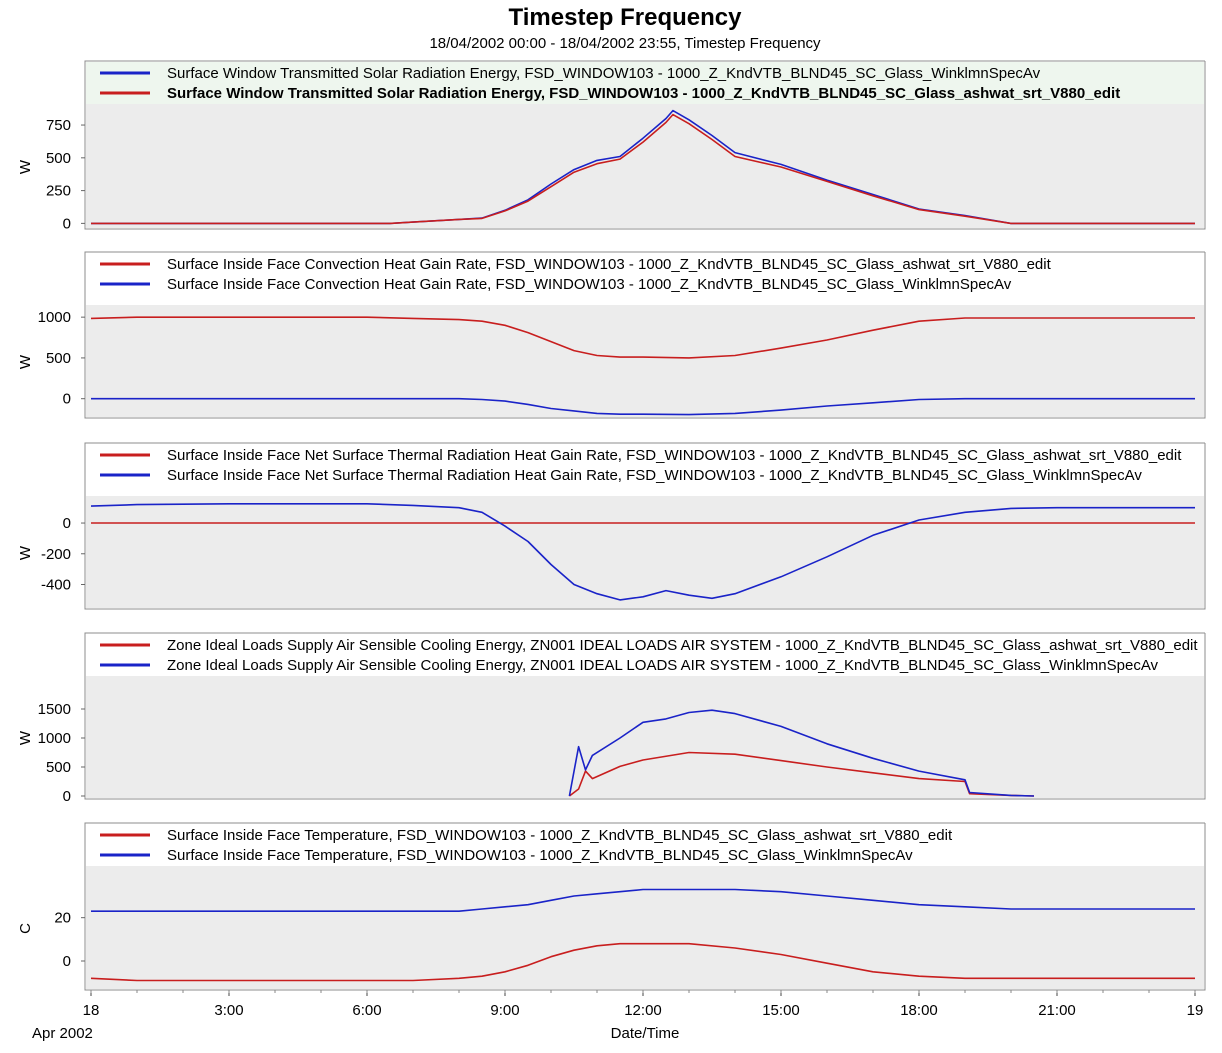 The width and height of the screenshot is (1222, 1053). I want to click on y-tick-label: 750, so click(58, 125).